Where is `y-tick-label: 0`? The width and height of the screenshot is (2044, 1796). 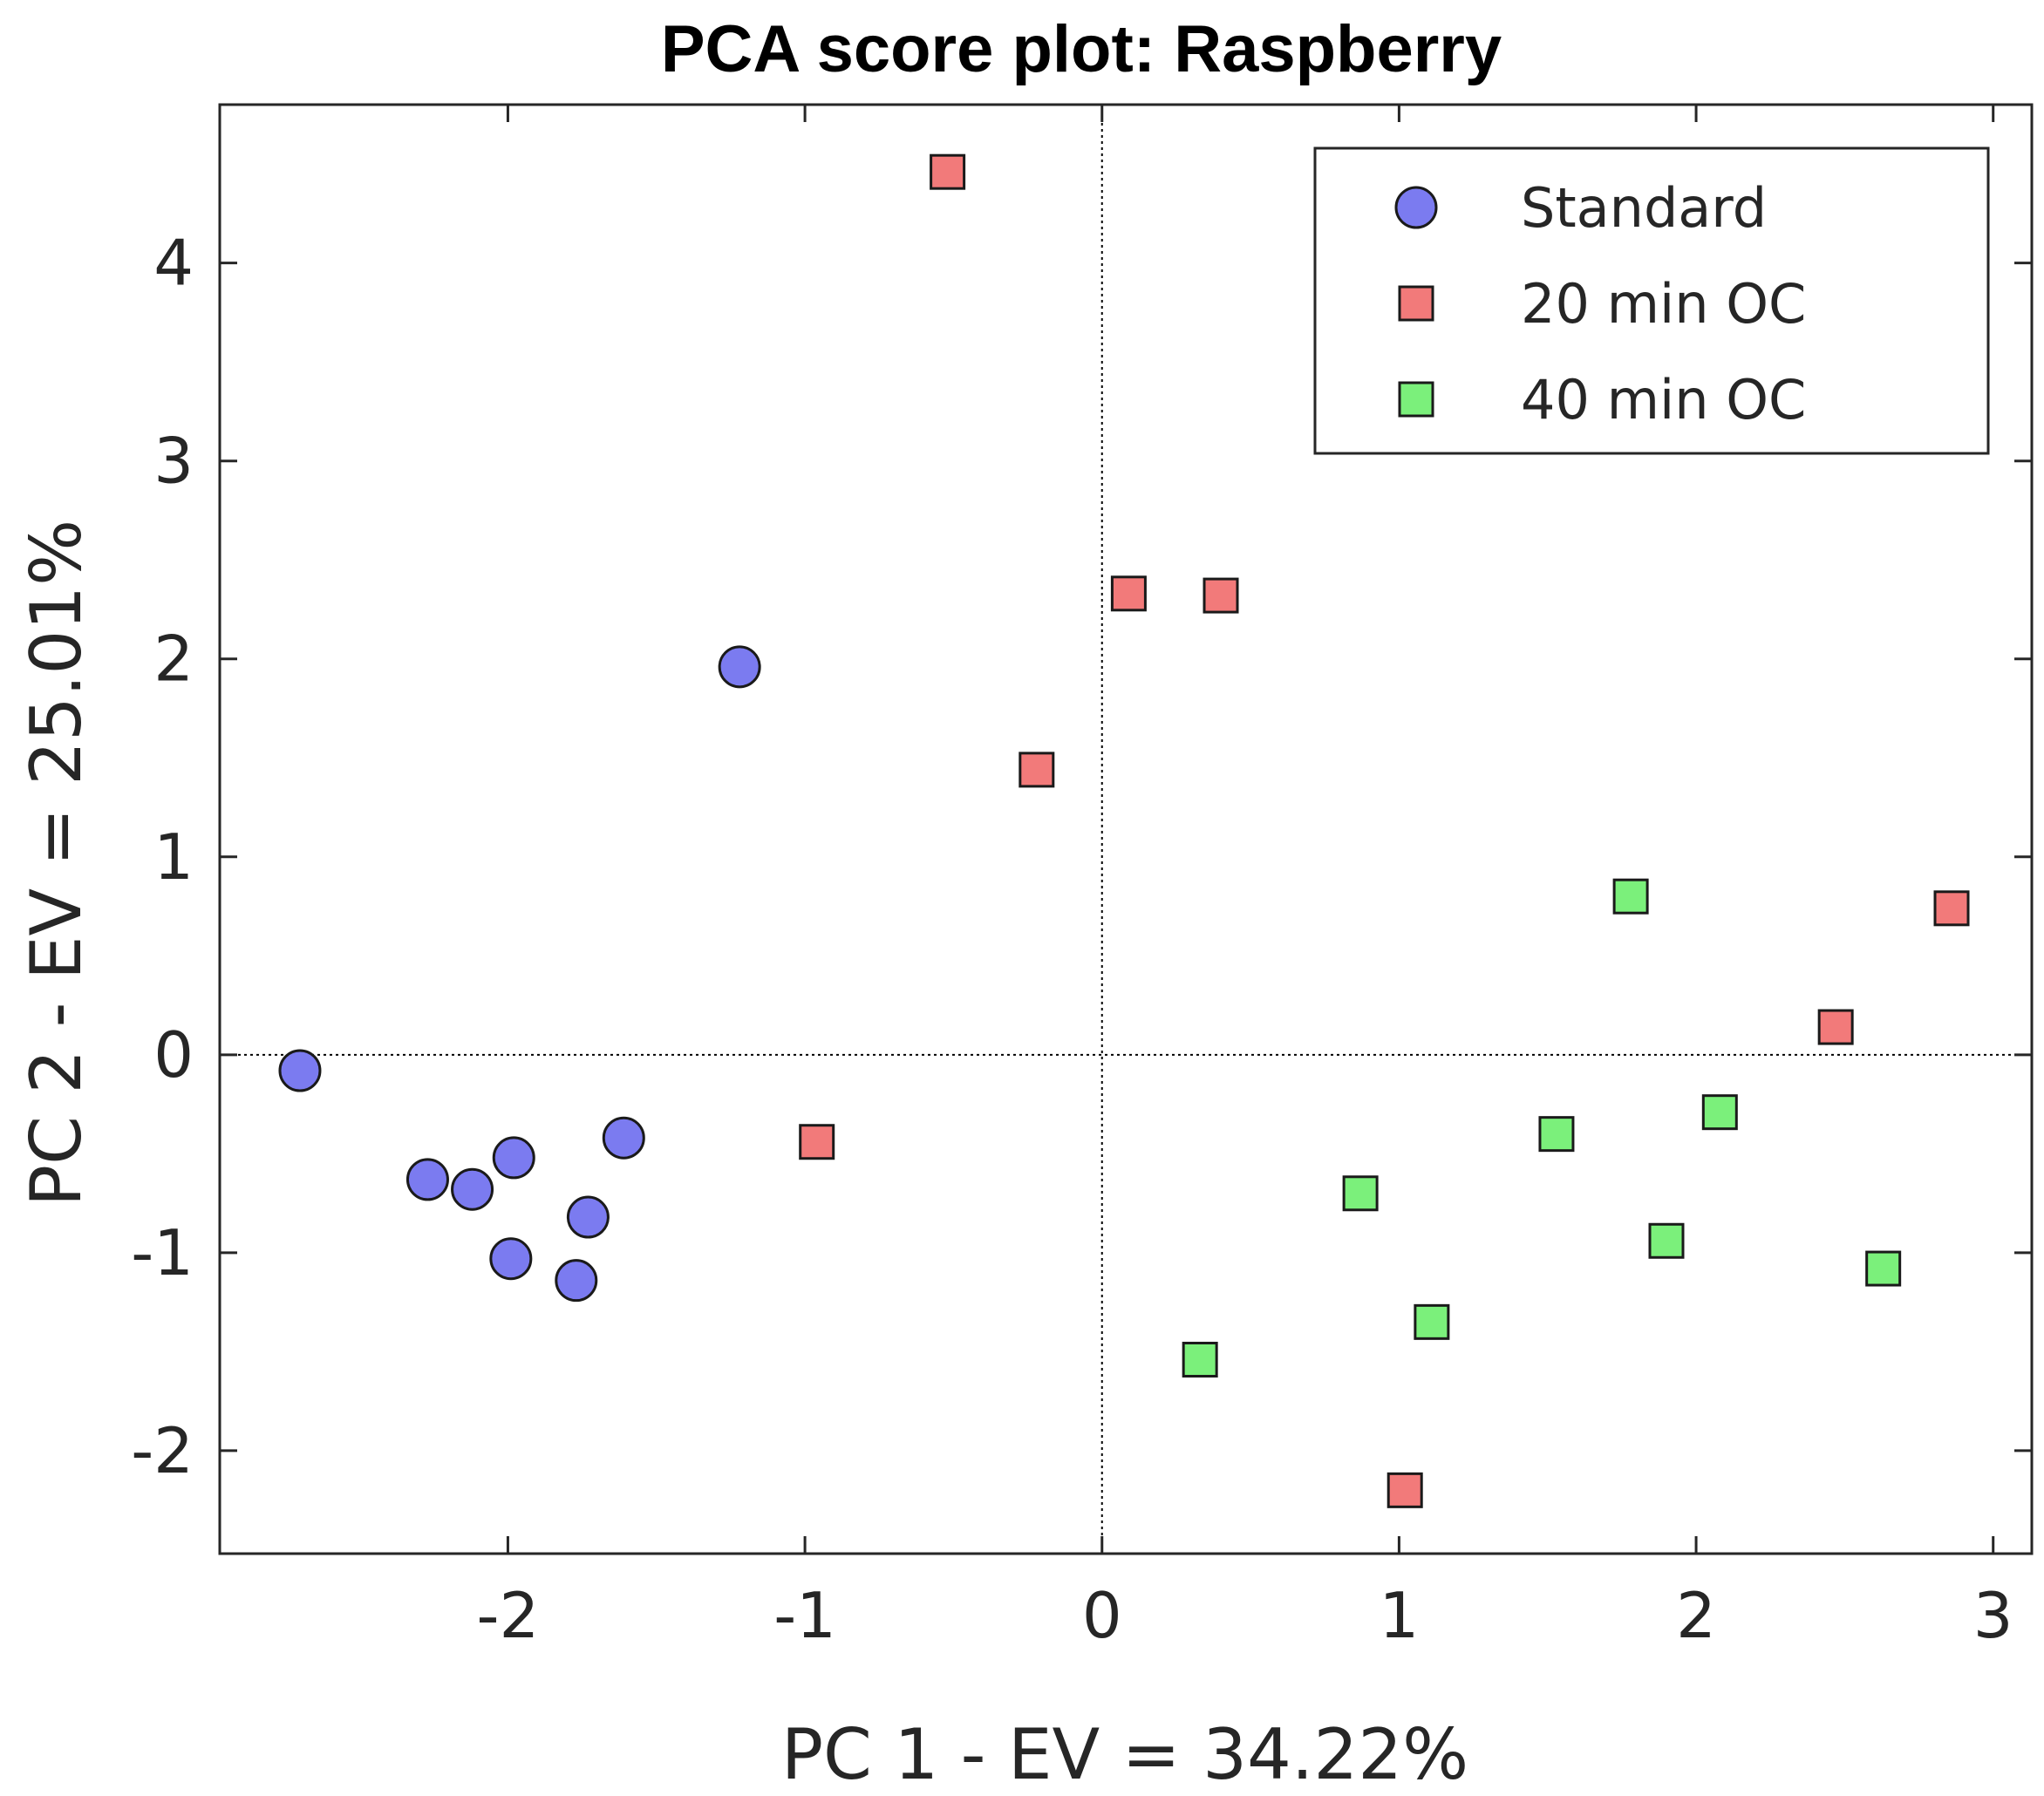 y-tick-label: 0 is located at coordinates (173, 1055).